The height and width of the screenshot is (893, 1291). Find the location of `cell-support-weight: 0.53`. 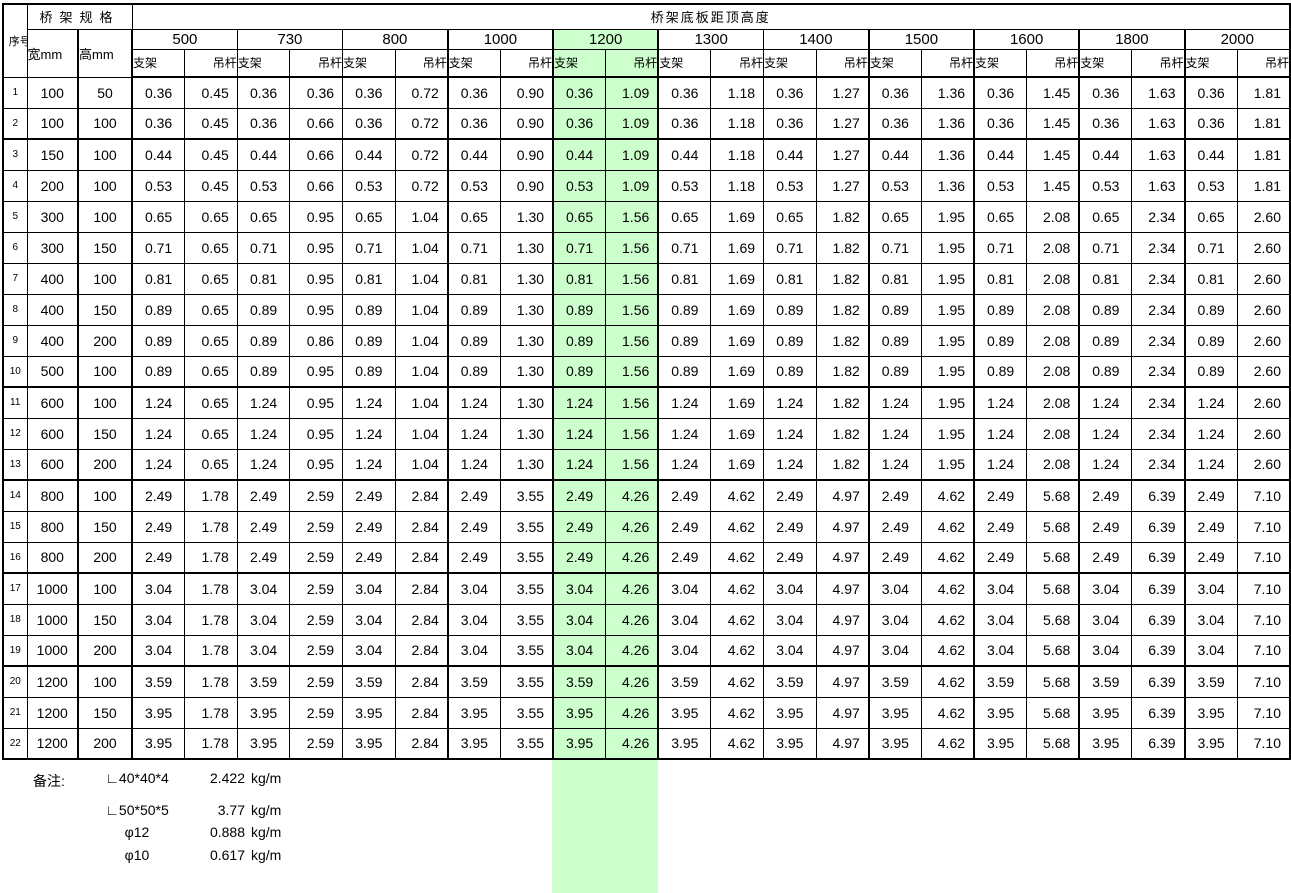

cell-support-weight: 0.53 is located at coordinates (579, 185).